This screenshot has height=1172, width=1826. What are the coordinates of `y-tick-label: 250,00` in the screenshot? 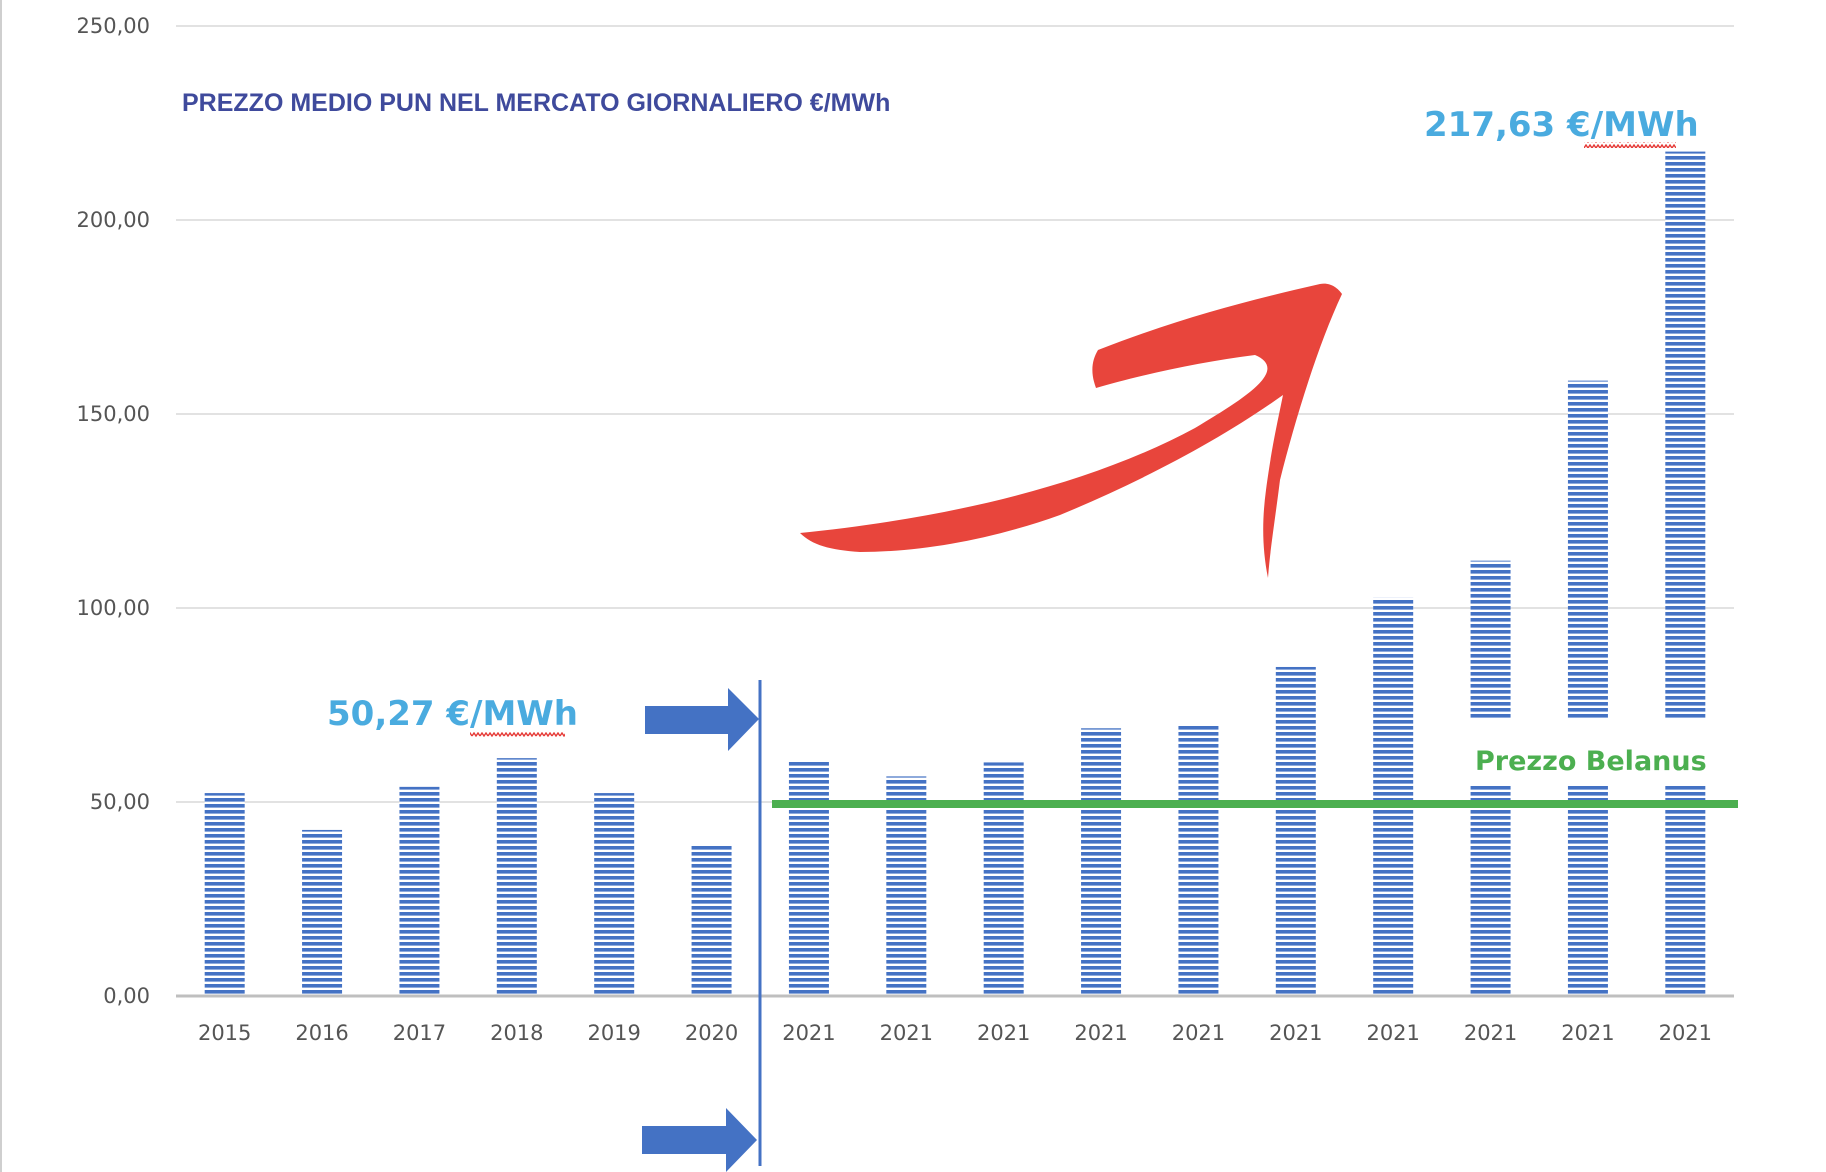 It's located at (113, 26).